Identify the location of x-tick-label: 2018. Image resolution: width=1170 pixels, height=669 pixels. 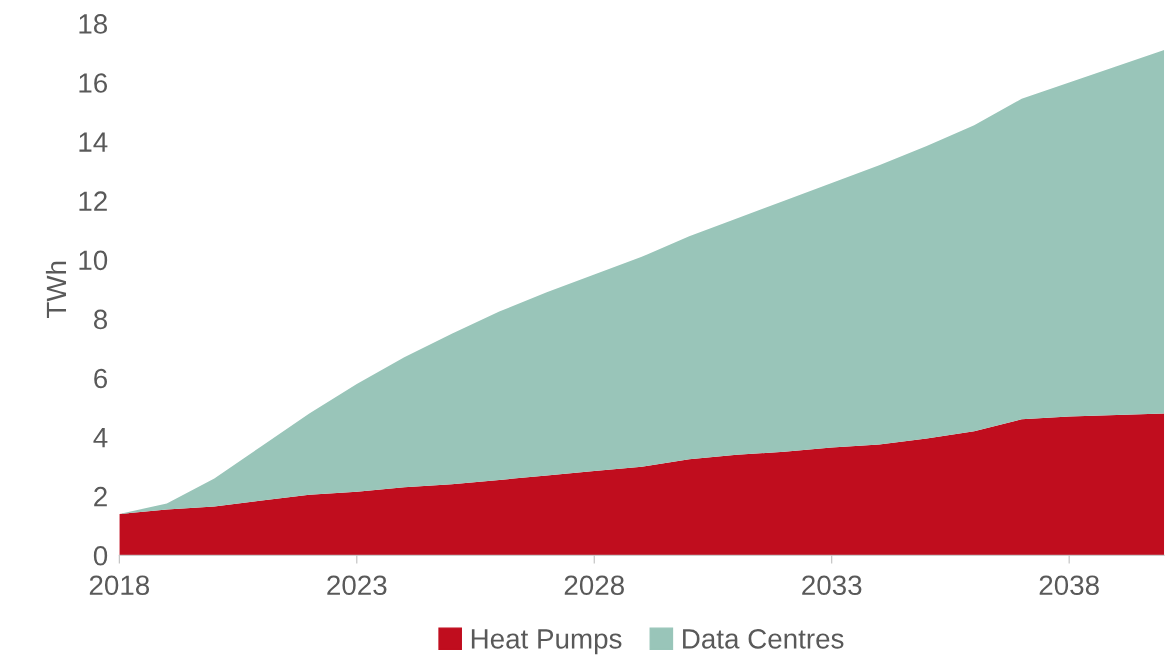
(119, 585).